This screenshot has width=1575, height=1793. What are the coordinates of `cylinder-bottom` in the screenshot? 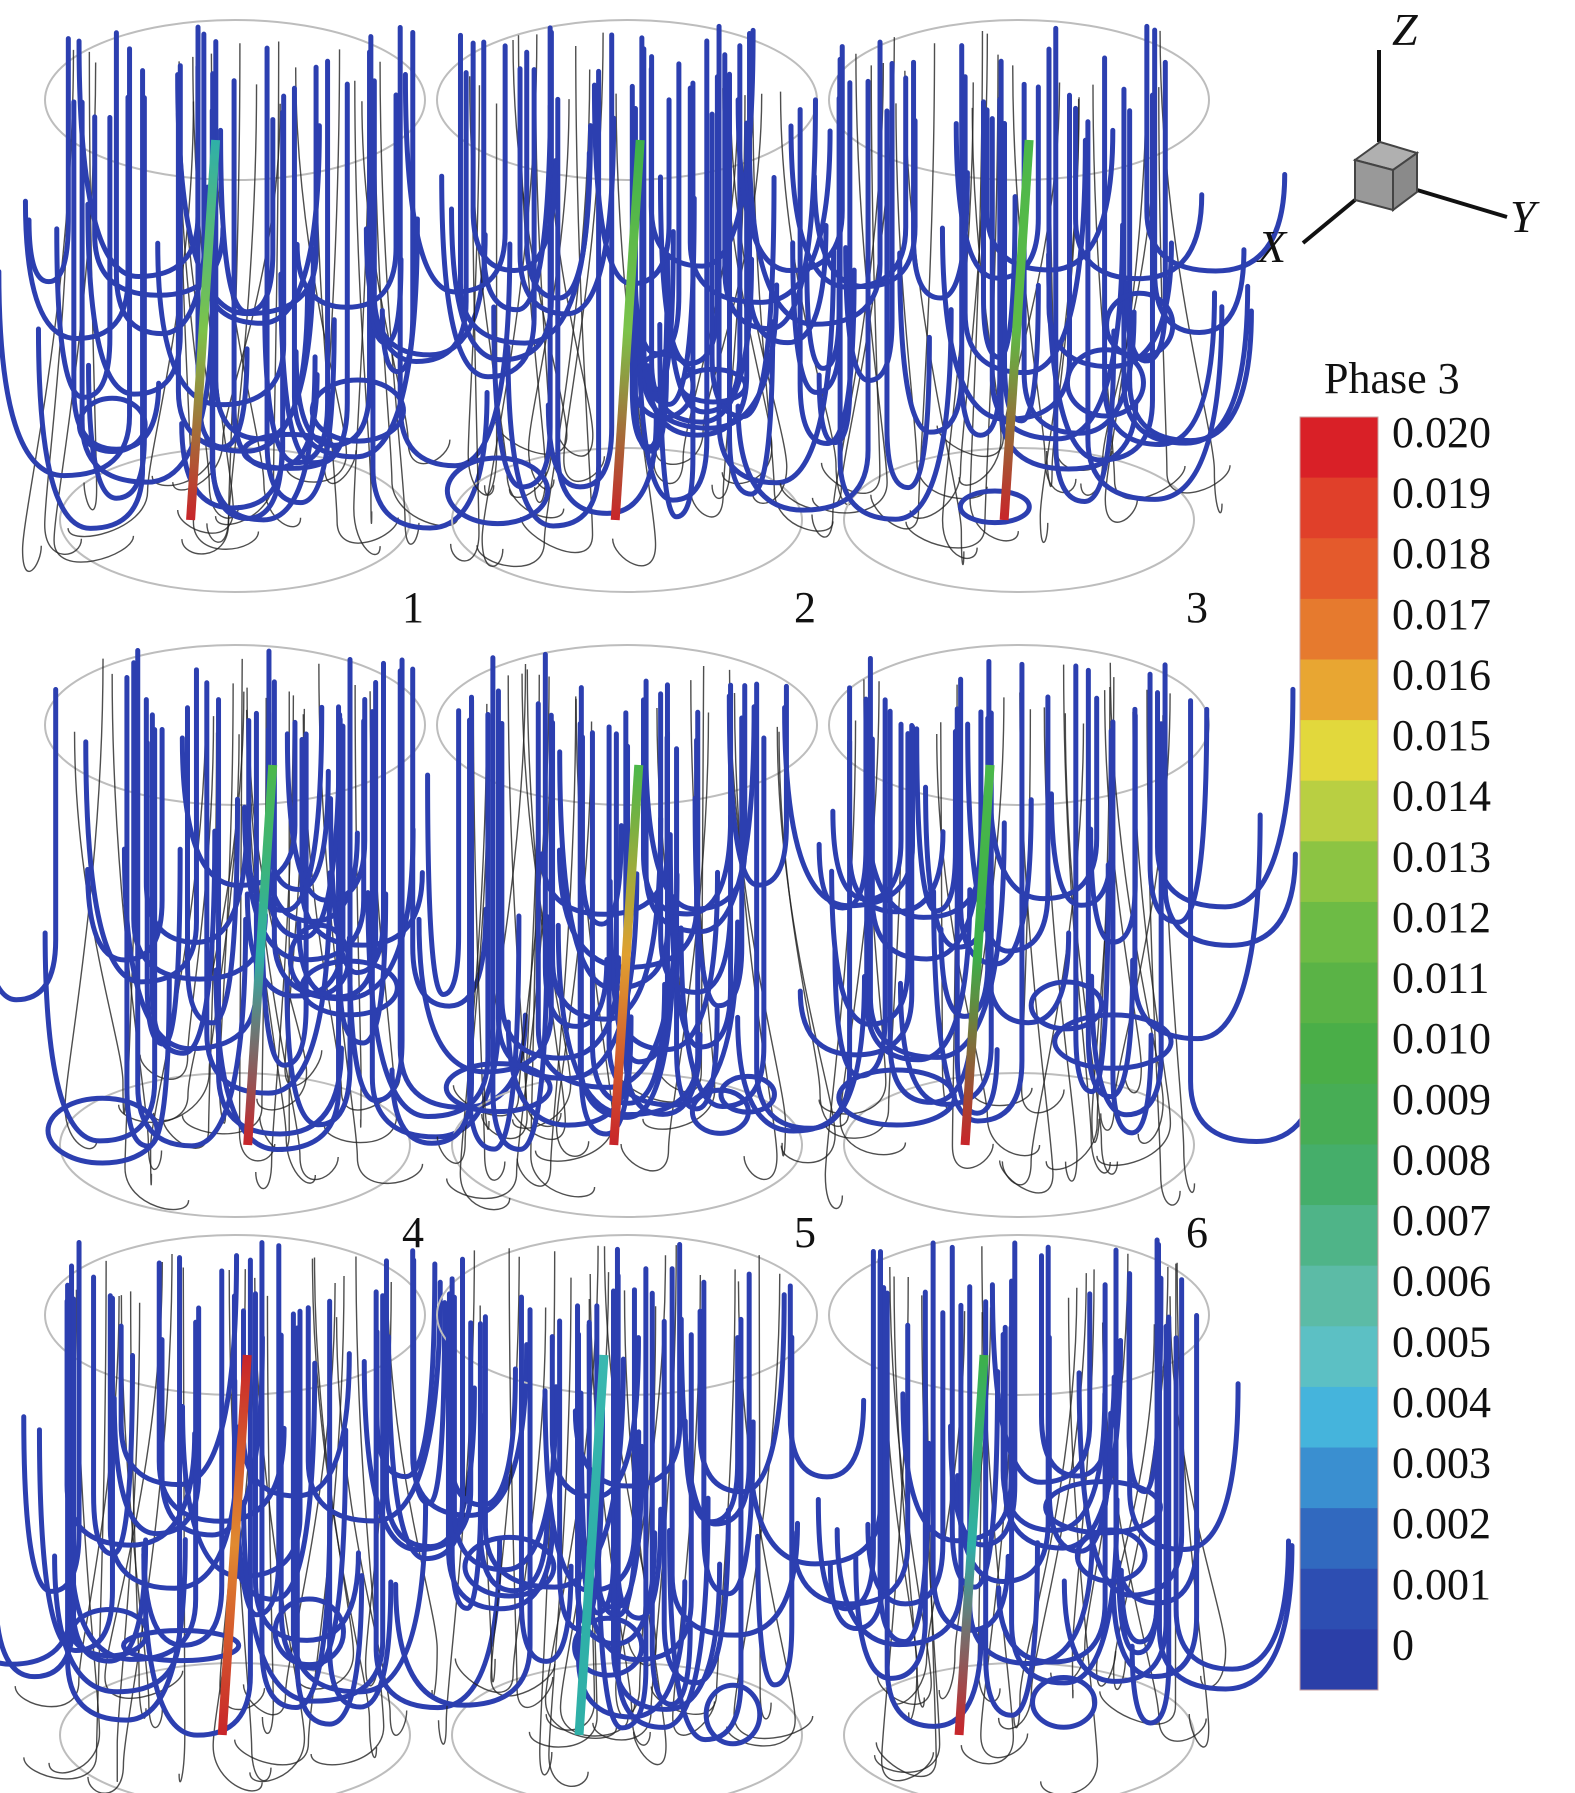 It's located at (235, 1727).